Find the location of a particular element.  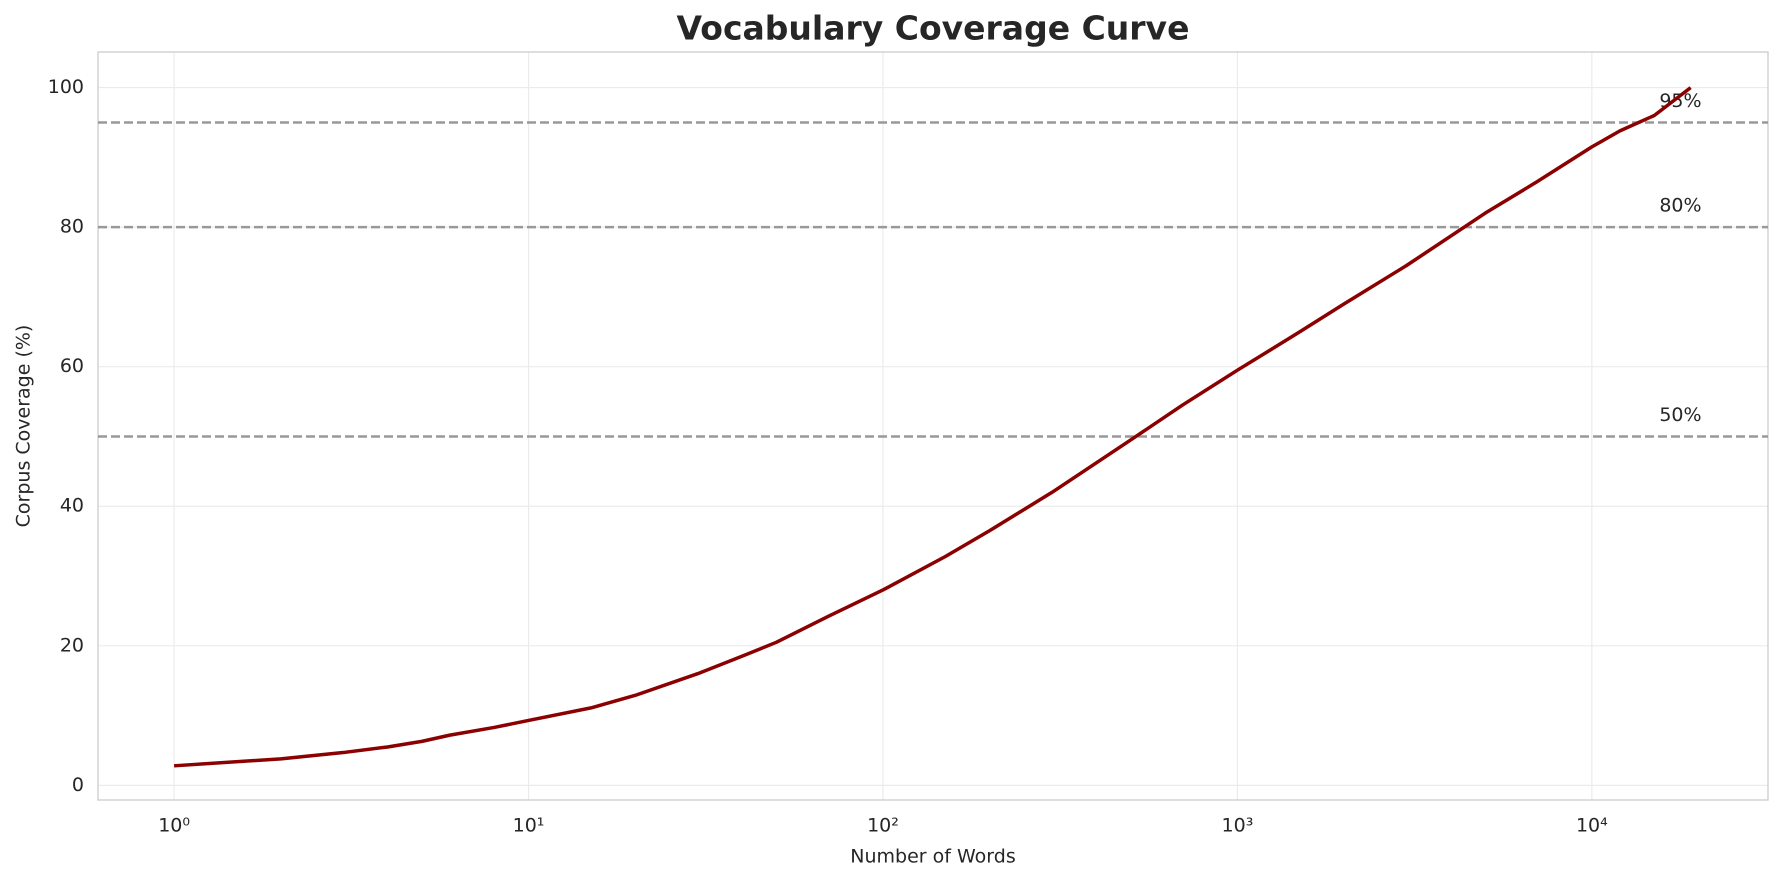

x-tick-label: 10¹ is located at coordinates (529, 826).